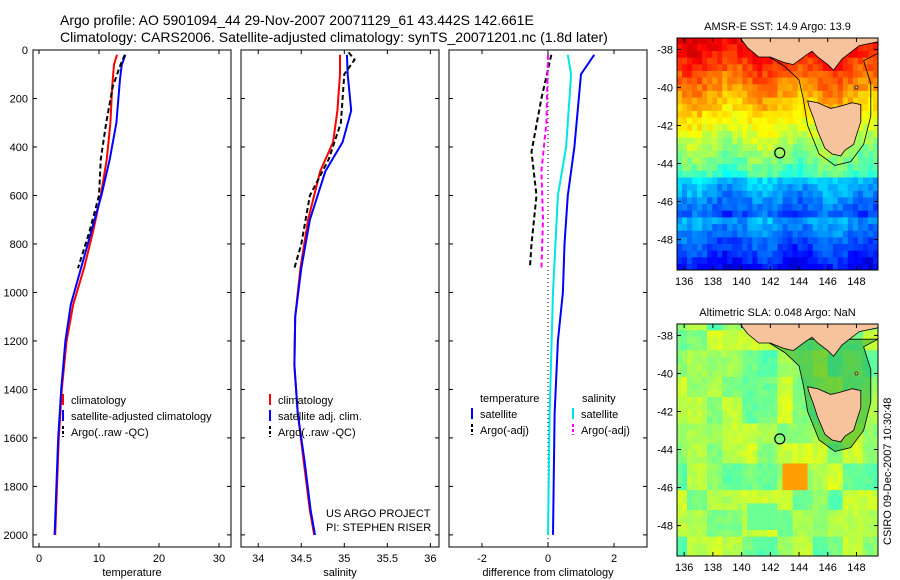 Image resolution: width=900 pixels, height=580 pixels. I want to click on map-y-tick-label: -40, so click(665, 374).